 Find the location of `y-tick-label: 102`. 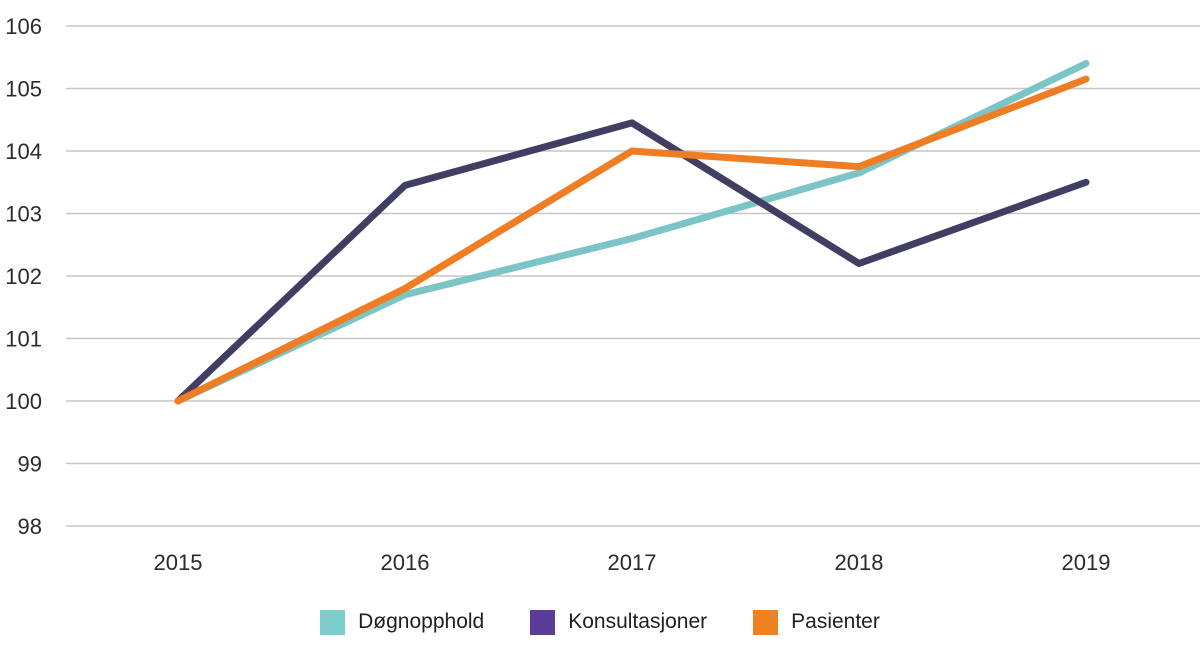

y-tick-label: 102 is located at coordinates (23, 276).